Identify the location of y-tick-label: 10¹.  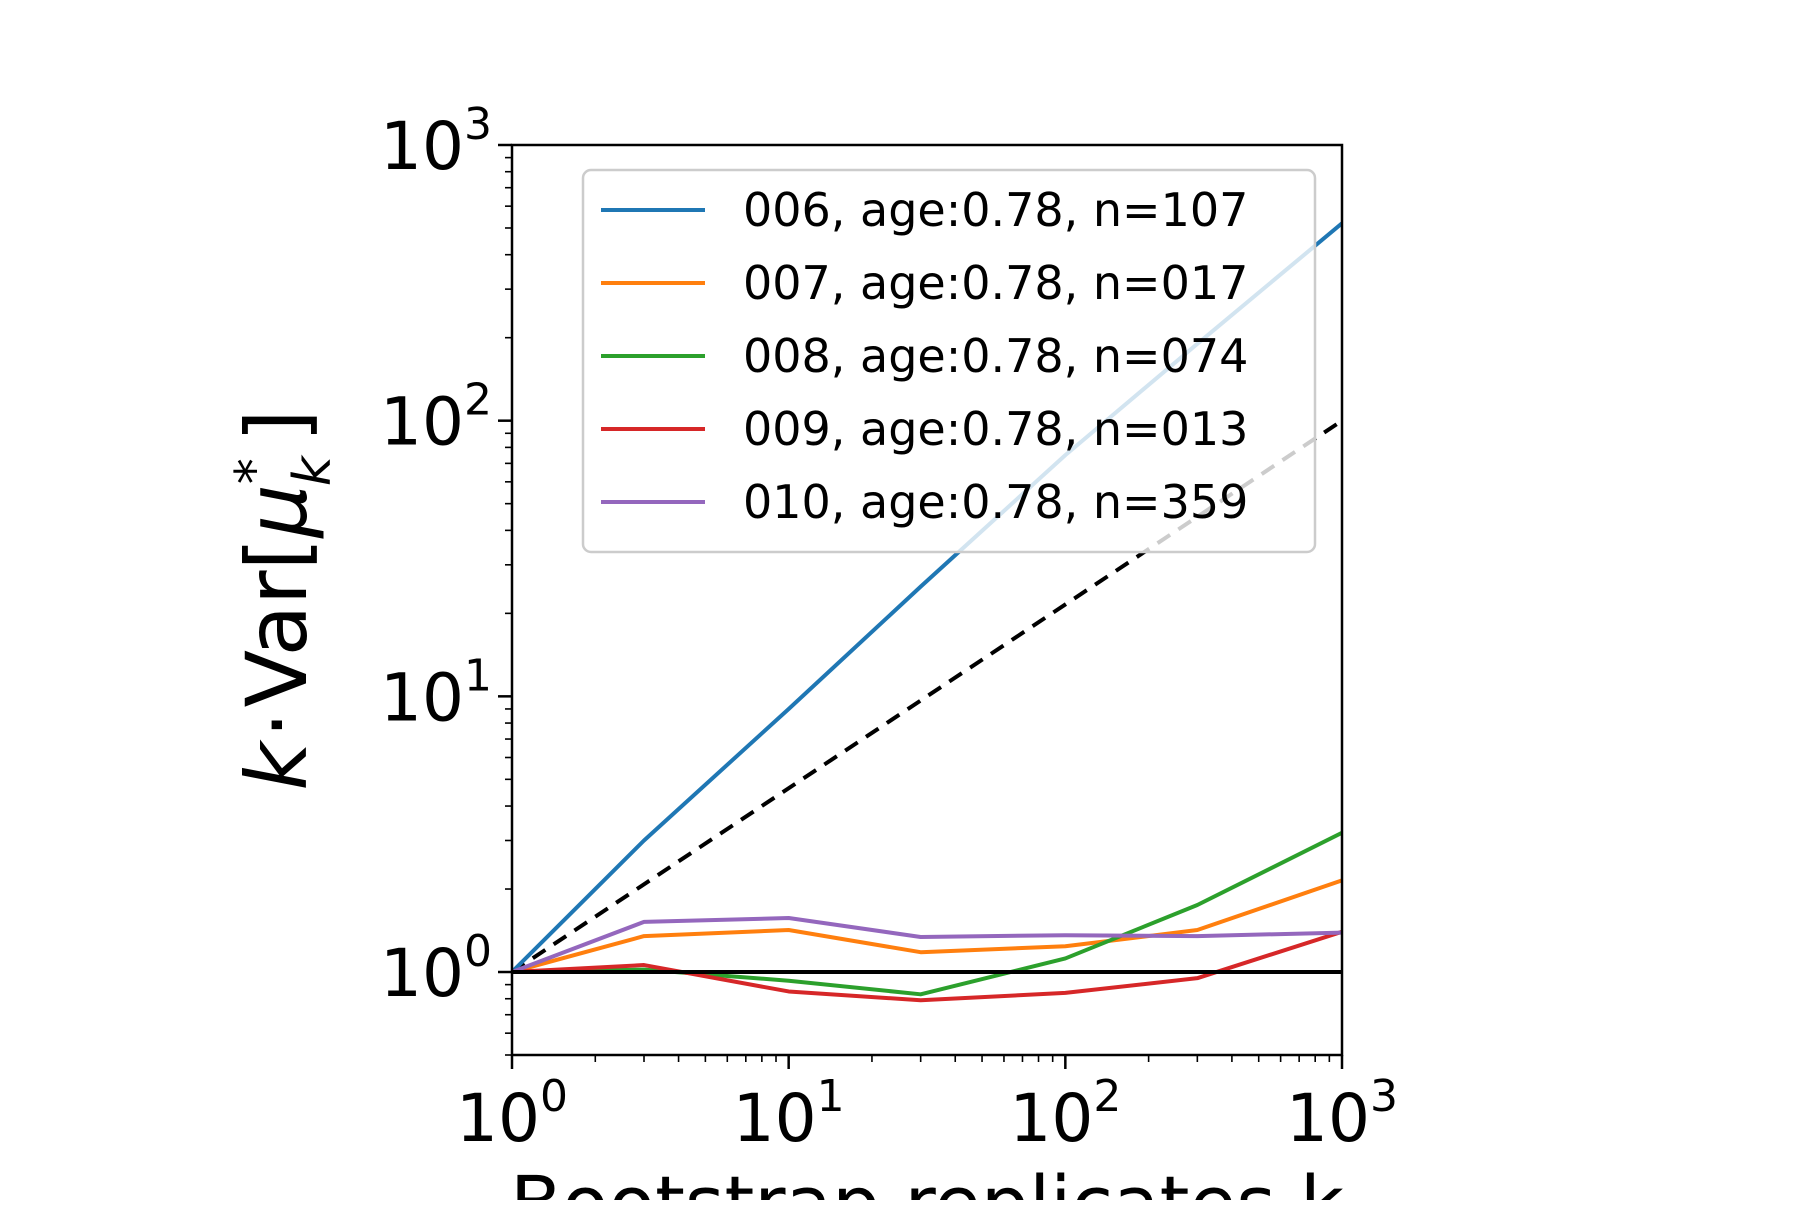
(436, 693).